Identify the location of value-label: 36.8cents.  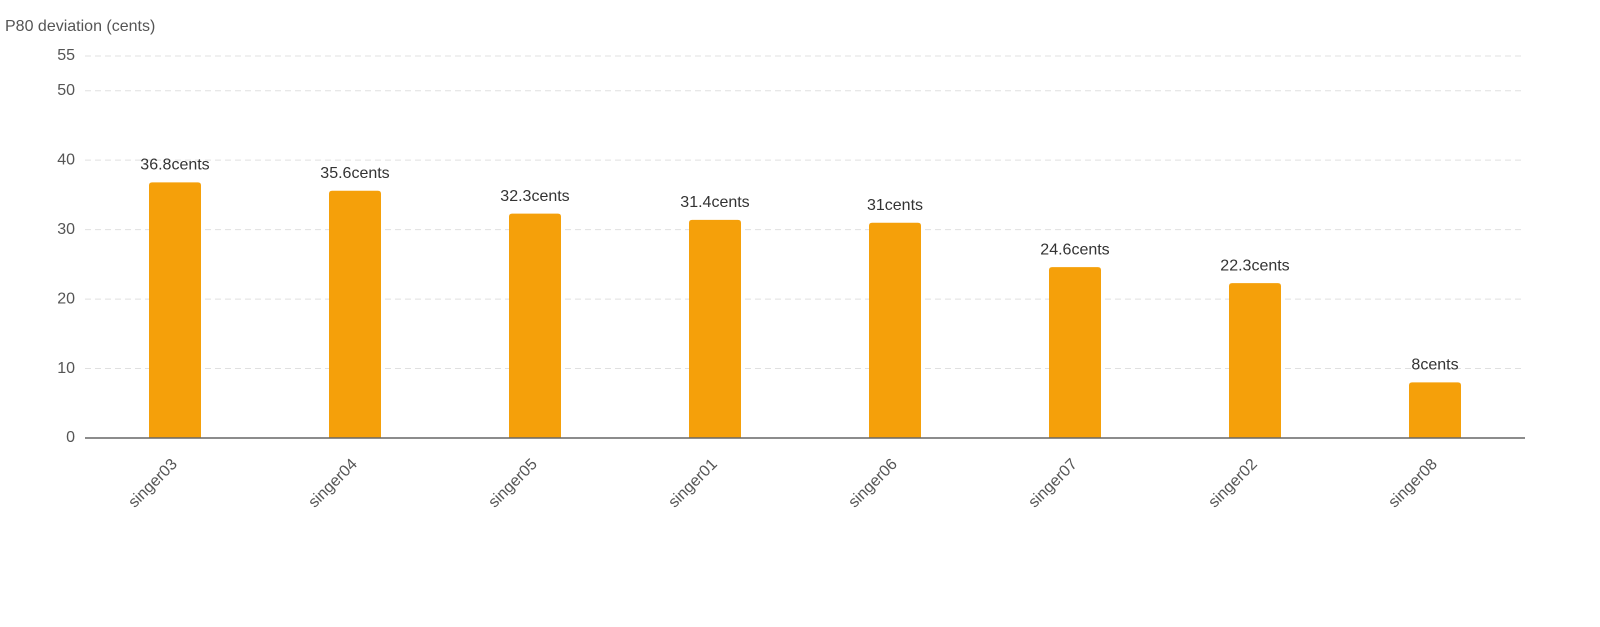
(174, 165).